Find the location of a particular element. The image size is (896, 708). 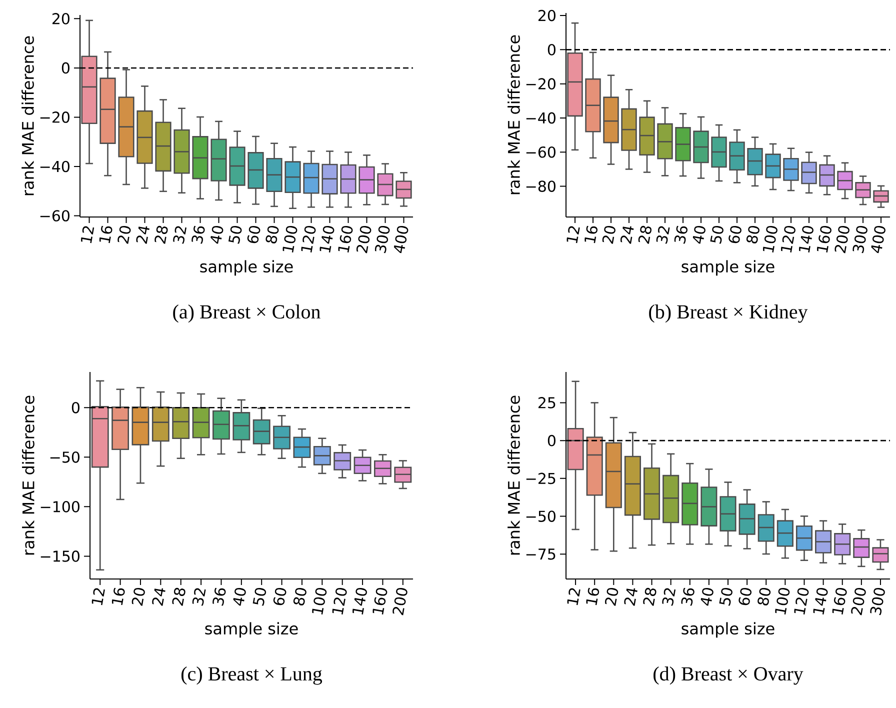

text: (c) Breast × Lung is located at coordinates (251, 675).